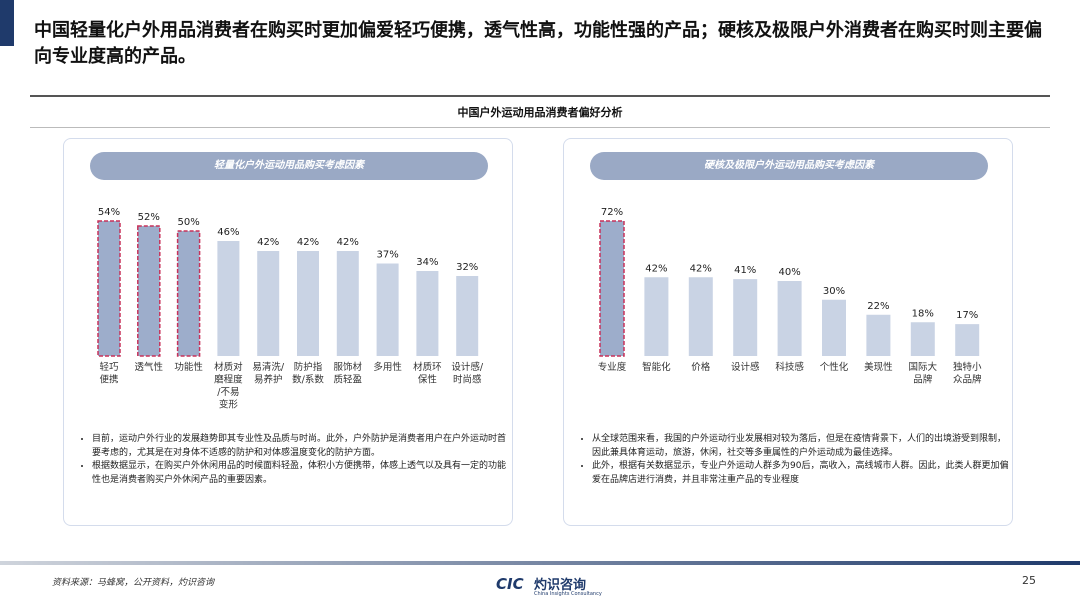 This screenshot has height=608, width=1080. What do you see at coordinates (268, 373) in the screenshot?
I see `x-tick-label: 易清洗/易养护` at bounding box center [268, 373].